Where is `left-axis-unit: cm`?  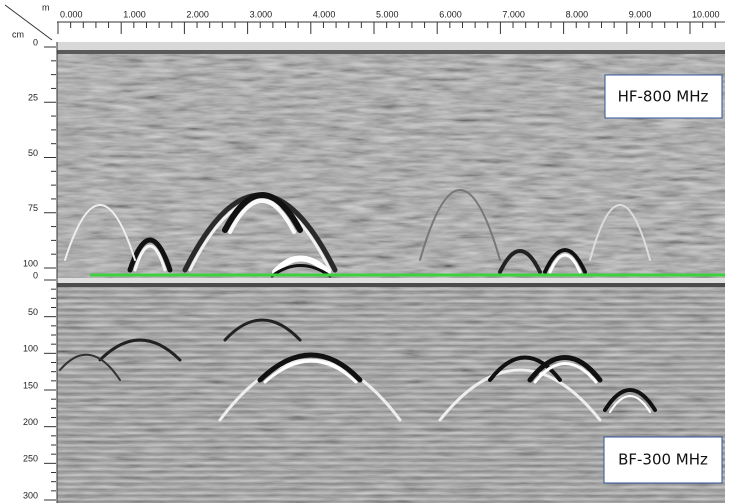
left-axis-unit: cm is located at coordinates (18, 34).